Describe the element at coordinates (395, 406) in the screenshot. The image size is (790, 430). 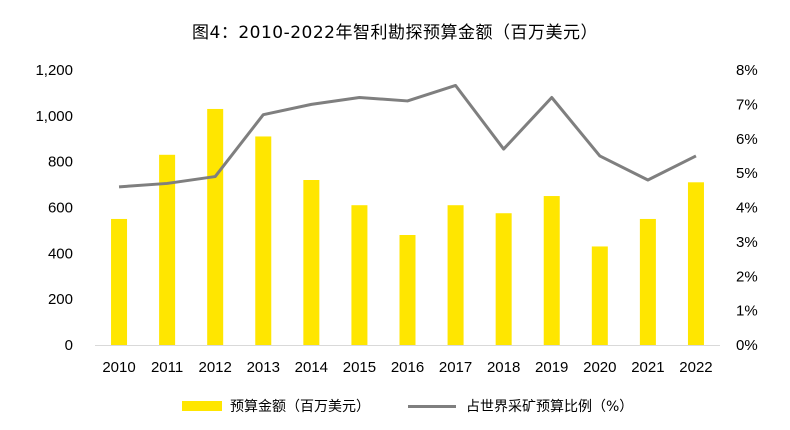
I see `legend: 预算金额（百万美元） 占世界采矿预算比例（%）` at that location.